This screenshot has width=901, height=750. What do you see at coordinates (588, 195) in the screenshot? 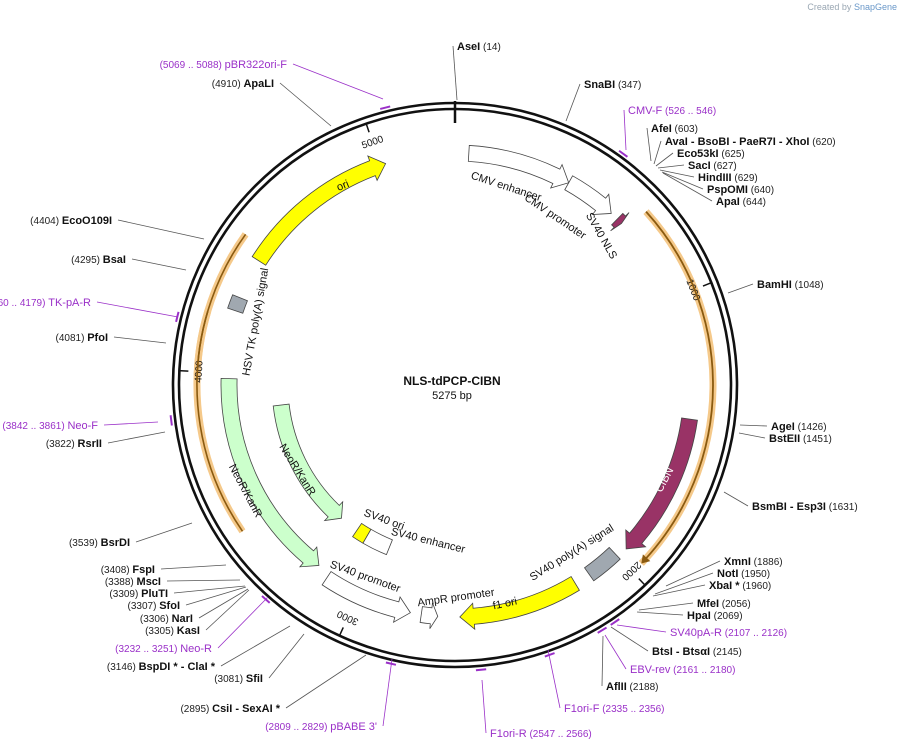
I see `feature-cmv-promoter` at bounding box center [588, 195].